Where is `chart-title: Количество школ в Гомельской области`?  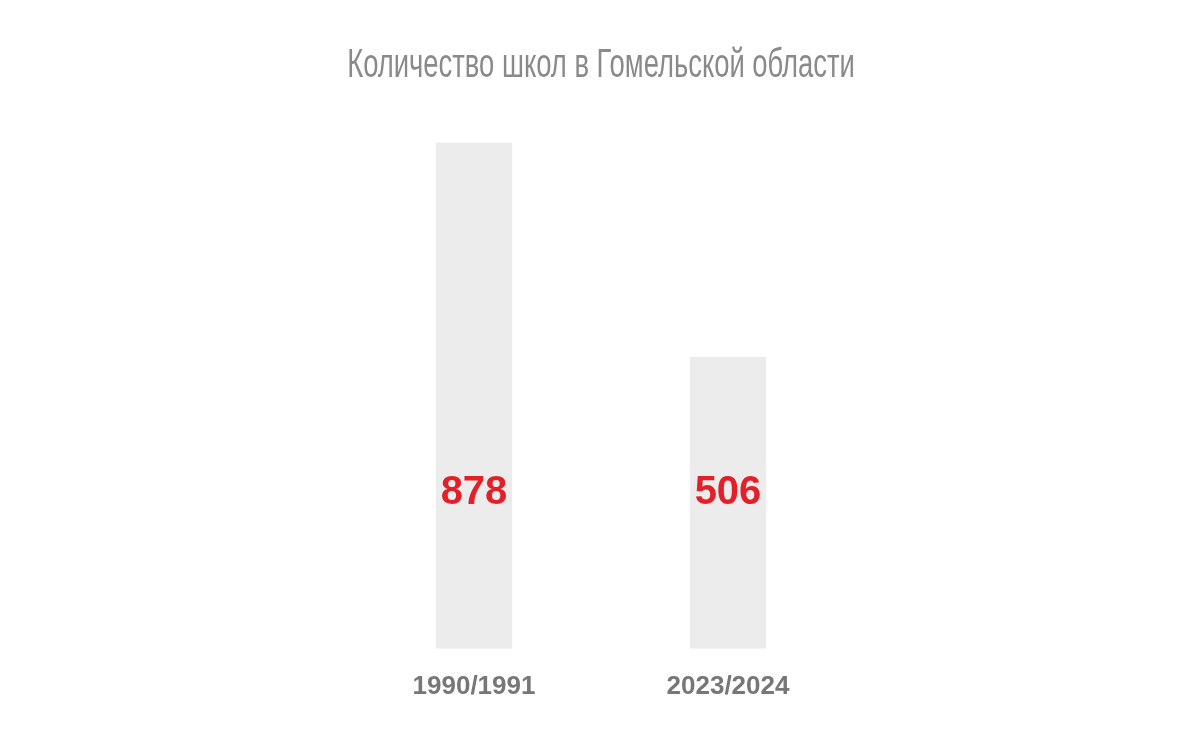
chart-title: Количество школ в Гомельской области is located at coordinates (601, 63).